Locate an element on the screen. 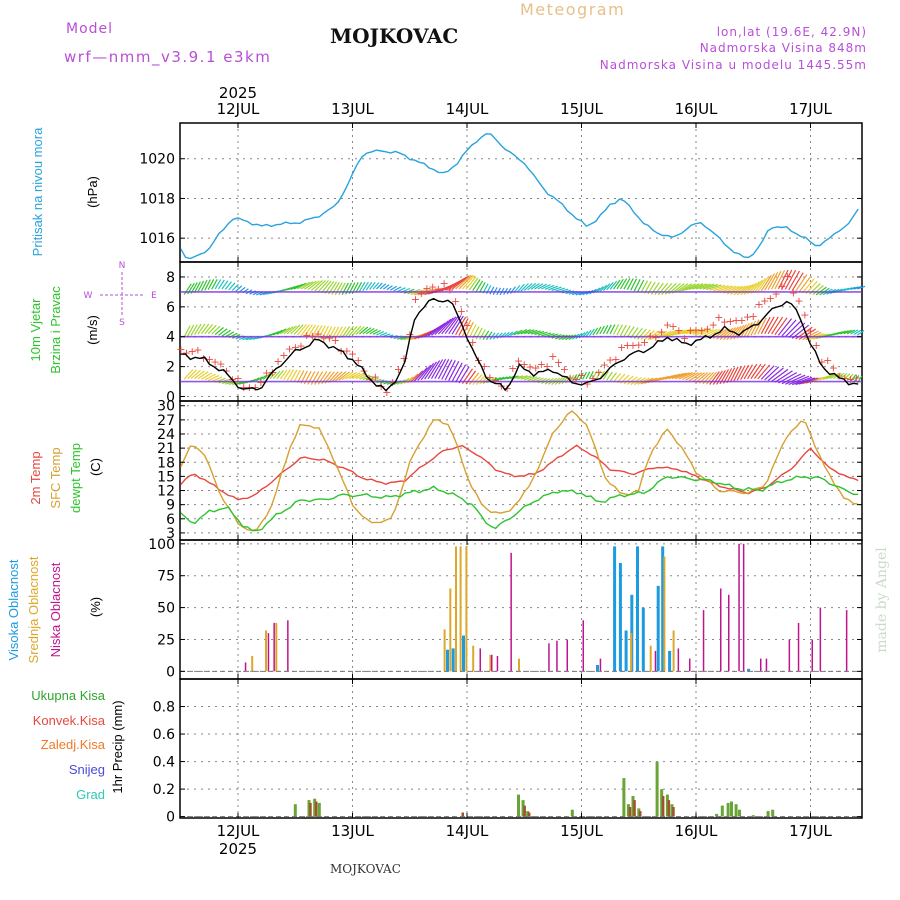 This screenshot has width=900, height=900. precip-legend-item: Zaledj.Kisa is located at coordinates (73, 744).